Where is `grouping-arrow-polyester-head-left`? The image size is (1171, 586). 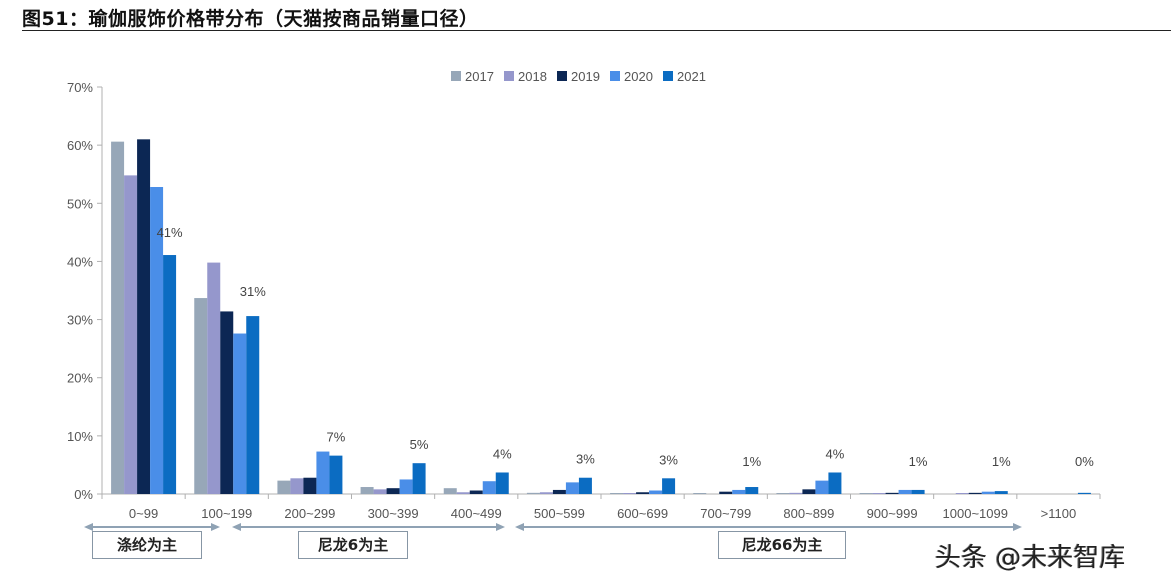
grouping-arrow-polyester-head-left is located at coordinates (88, 527).